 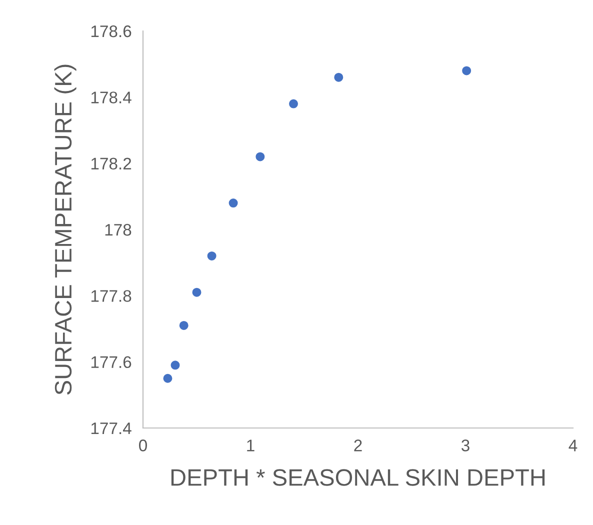 I want to click on y-tick-label: 178.6, so click(x=111, y=31).